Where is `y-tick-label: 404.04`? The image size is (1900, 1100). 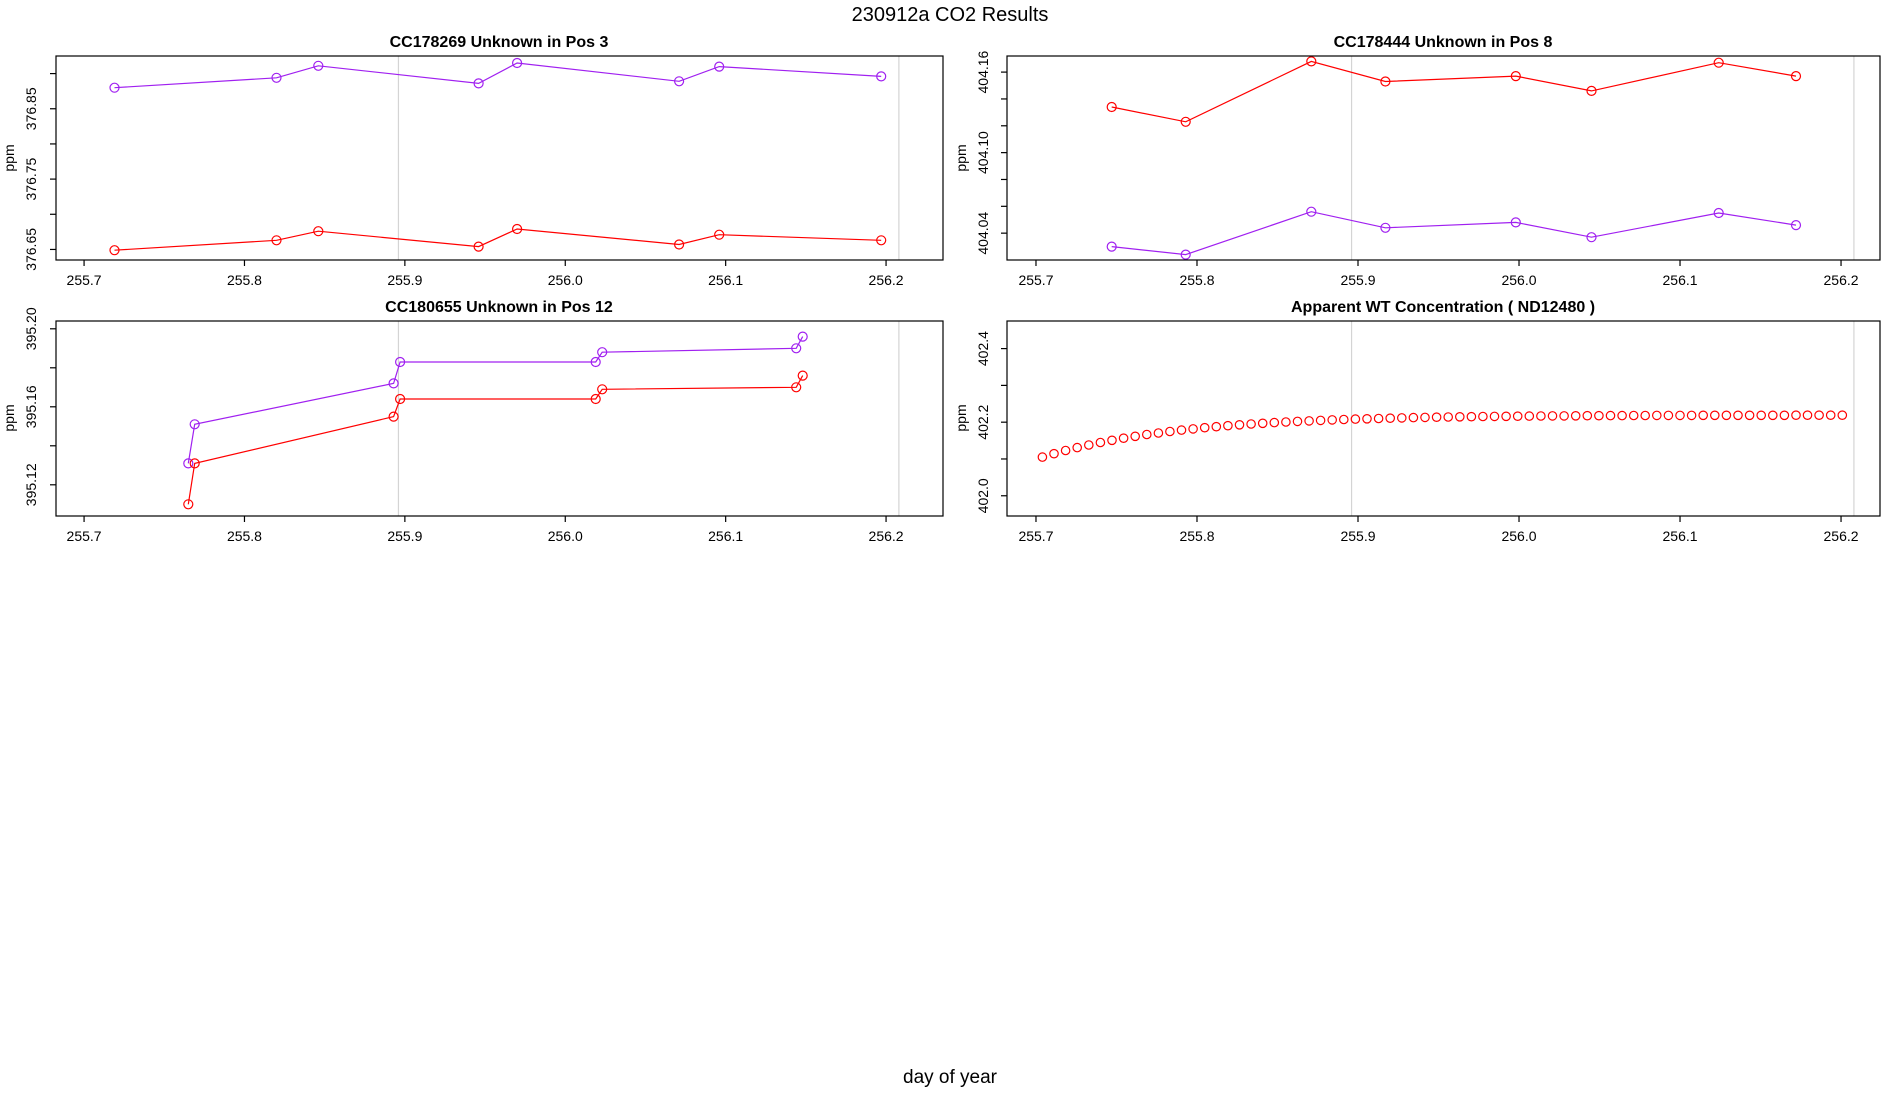
y-tick-label: 404.04 is located at coordinates (983, 233).